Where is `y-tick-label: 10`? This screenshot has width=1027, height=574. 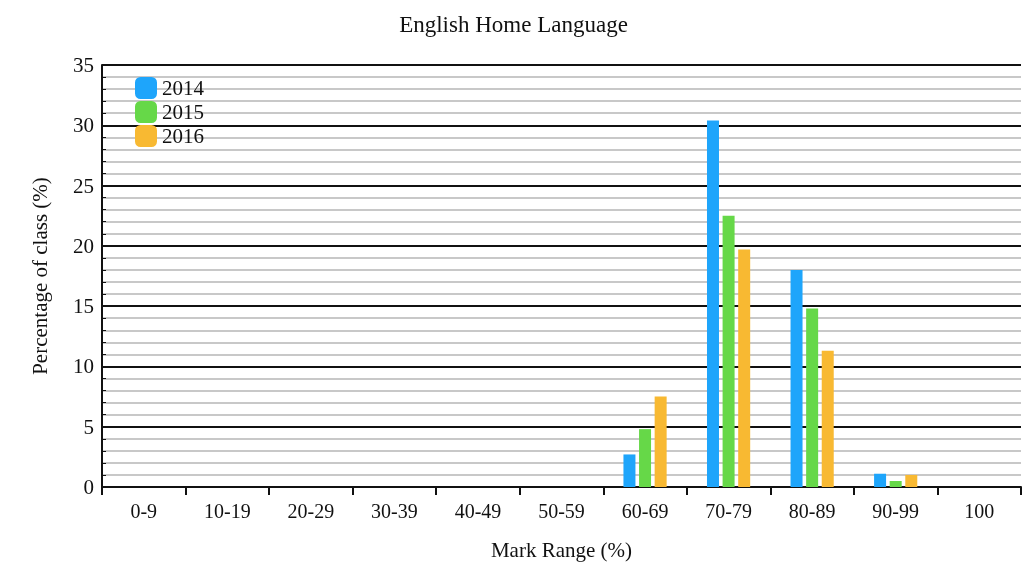 y-tick-label: 10 is located at coordinates (83, 366).